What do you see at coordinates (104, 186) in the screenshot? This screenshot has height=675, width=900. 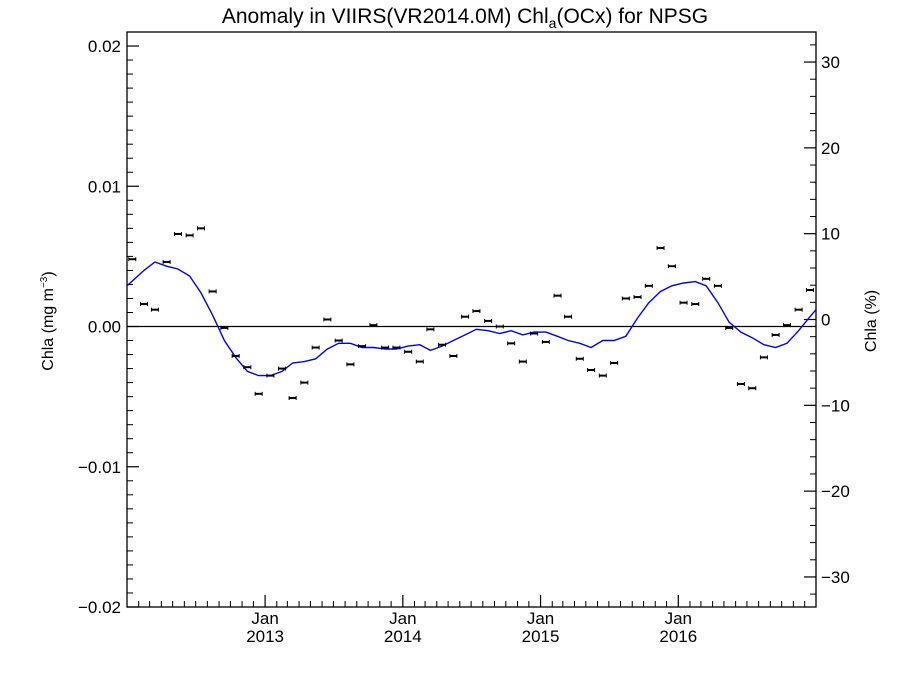 I see `y-left-tick-label: 0.01` at bounding box center [104, 186].